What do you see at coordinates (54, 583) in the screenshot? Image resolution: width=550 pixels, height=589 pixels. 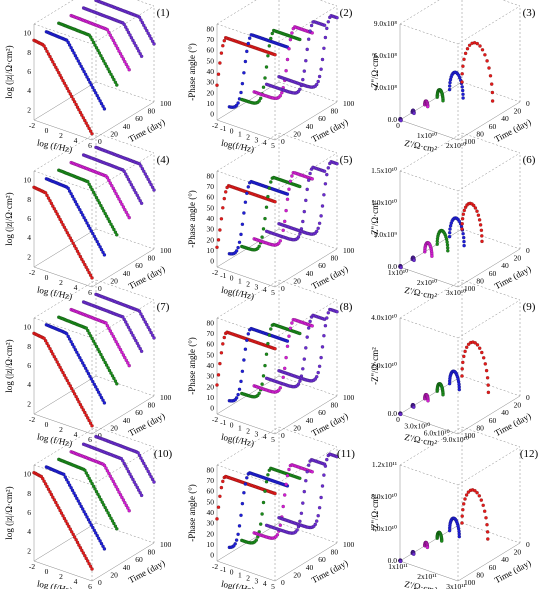 I see `x-axis-label: log (f/Hz)` at bounding box center [54, 583].